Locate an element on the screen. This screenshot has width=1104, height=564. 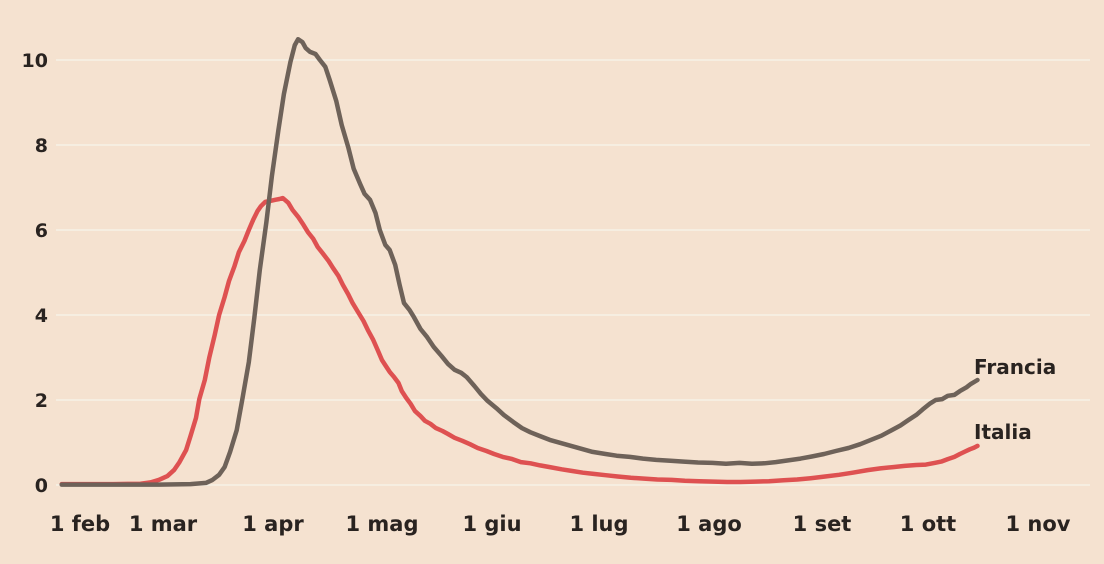
x-tick-label: 1 ott is located at coordinates (928, 524).